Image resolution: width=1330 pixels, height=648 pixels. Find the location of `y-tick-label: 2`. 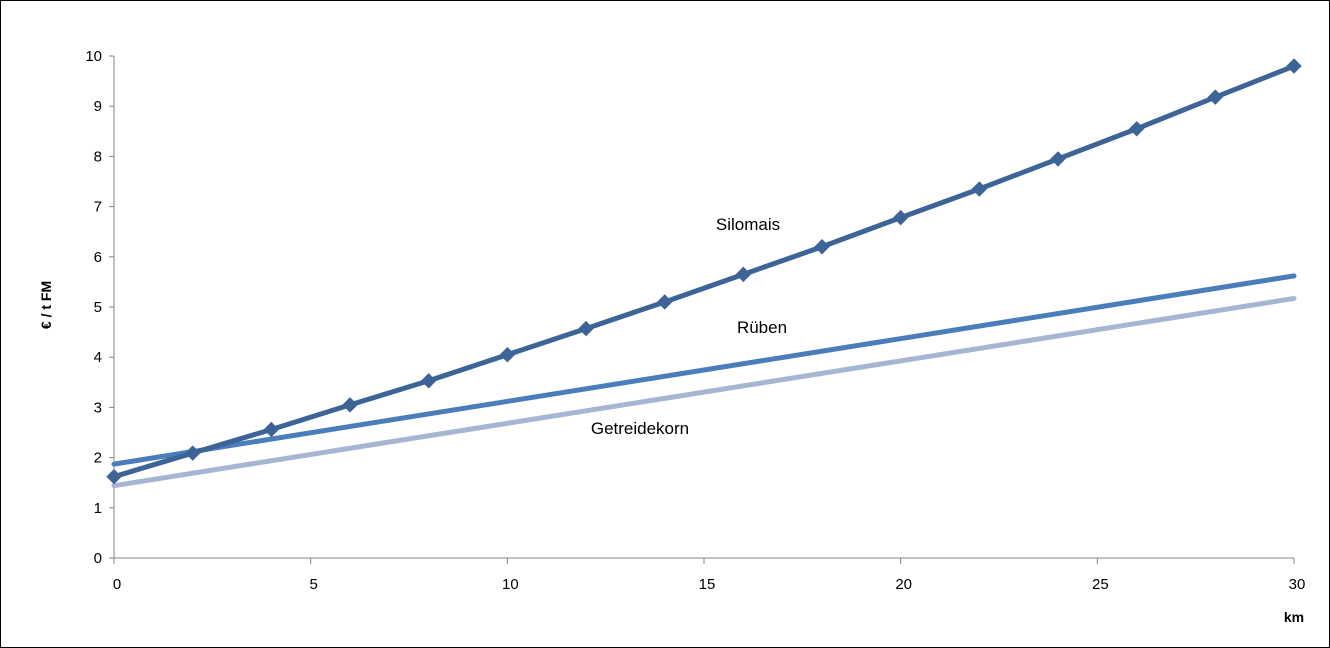

y-tick-label: 2 is located at coordinates (98, 458).